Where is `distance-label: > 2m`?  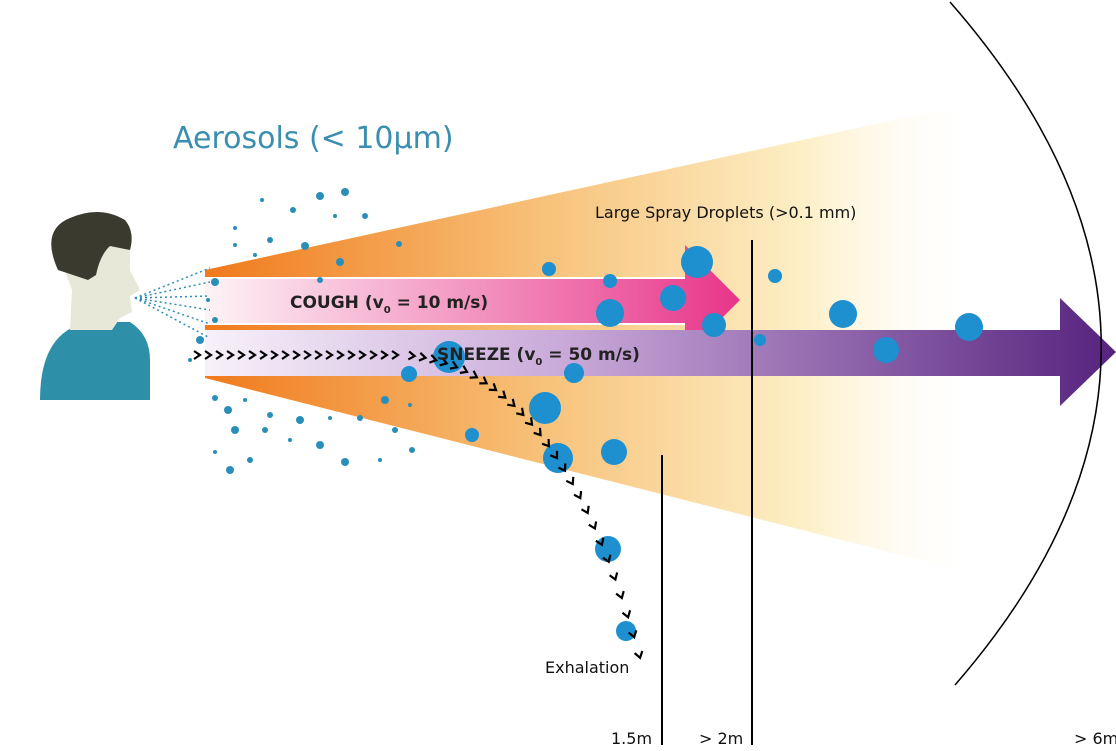 distance-label: > 2m is located at coordinates (721, 738).